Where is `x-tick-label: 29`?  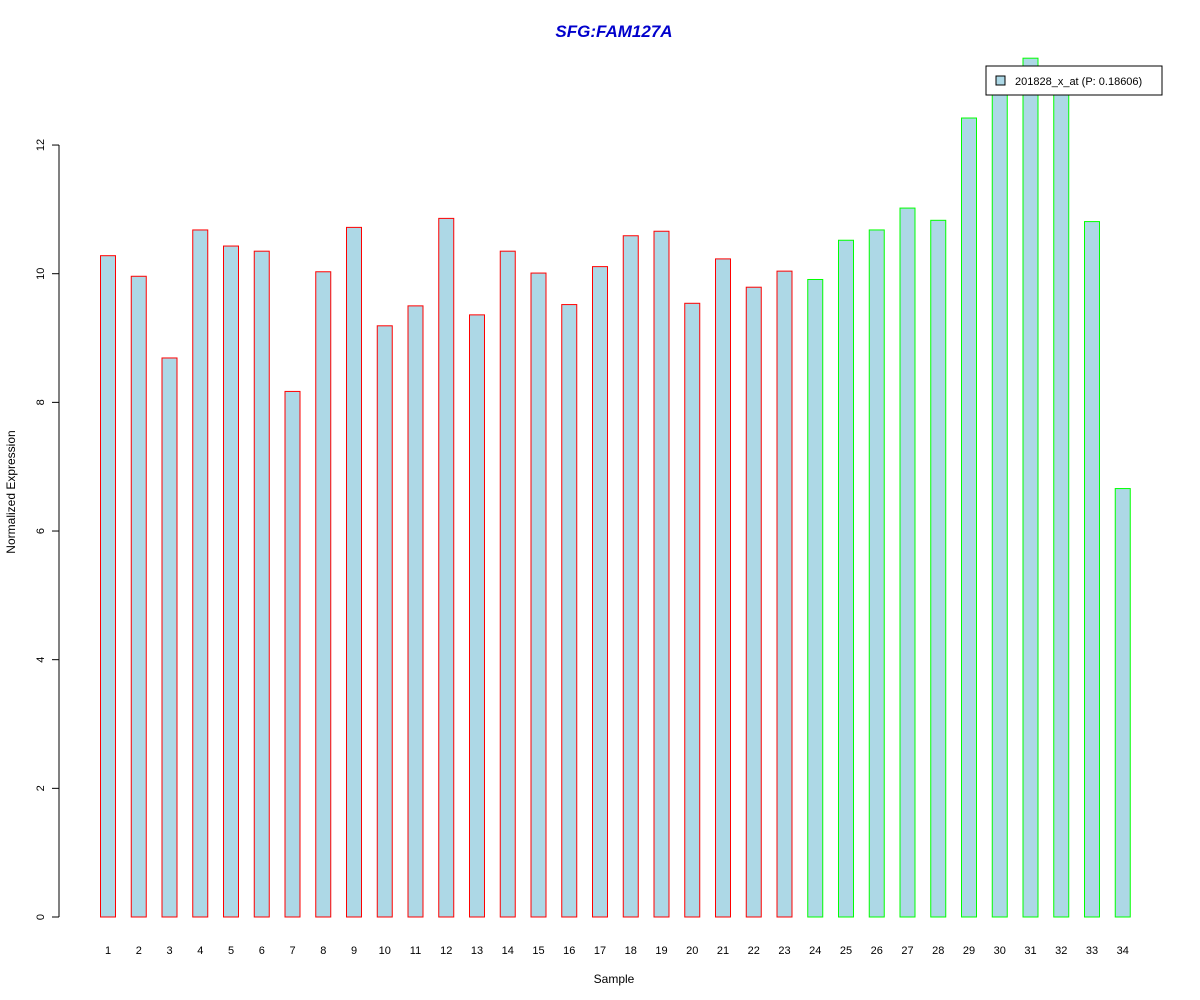
x-tick-label: 29 is located at coordinates (969, 951).